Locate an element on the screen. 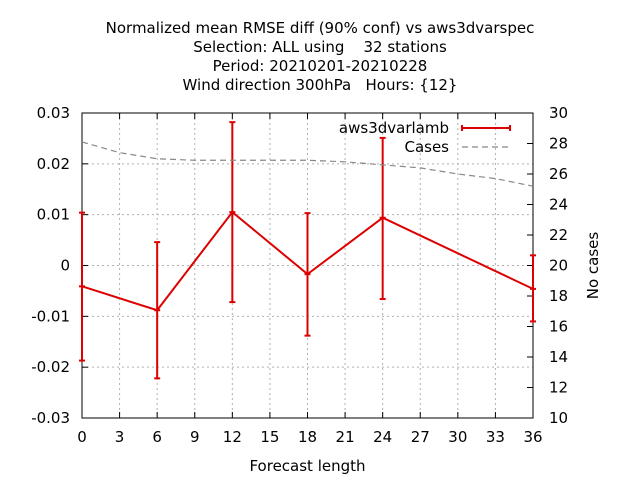 The image size is (640, 480). x-tick-label: 0 is located at coordinates (82, 437).